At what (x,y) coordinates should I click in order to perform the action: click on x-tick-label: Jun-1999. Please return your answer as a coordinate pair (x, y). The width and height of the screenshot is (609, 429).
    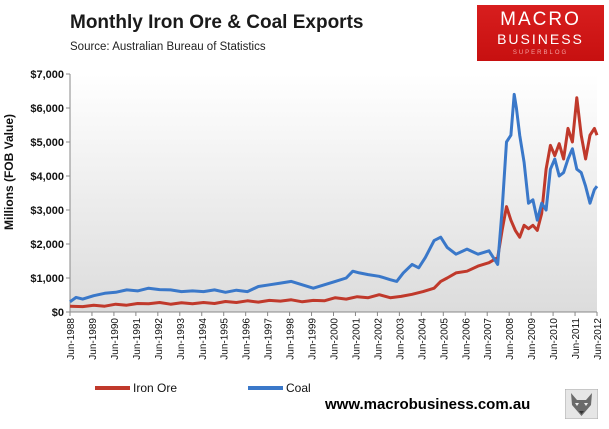
    Looking at the image, I should click on (313, 339).